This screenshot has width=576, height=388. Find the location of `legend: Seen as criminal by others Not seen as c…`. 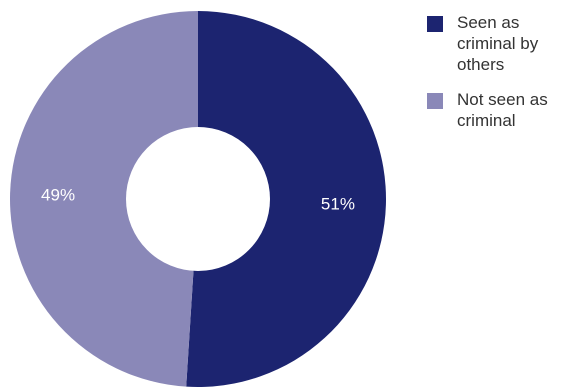

legend: Seen as criminal by others Not seen as c… is located at coordinates (501, 78).